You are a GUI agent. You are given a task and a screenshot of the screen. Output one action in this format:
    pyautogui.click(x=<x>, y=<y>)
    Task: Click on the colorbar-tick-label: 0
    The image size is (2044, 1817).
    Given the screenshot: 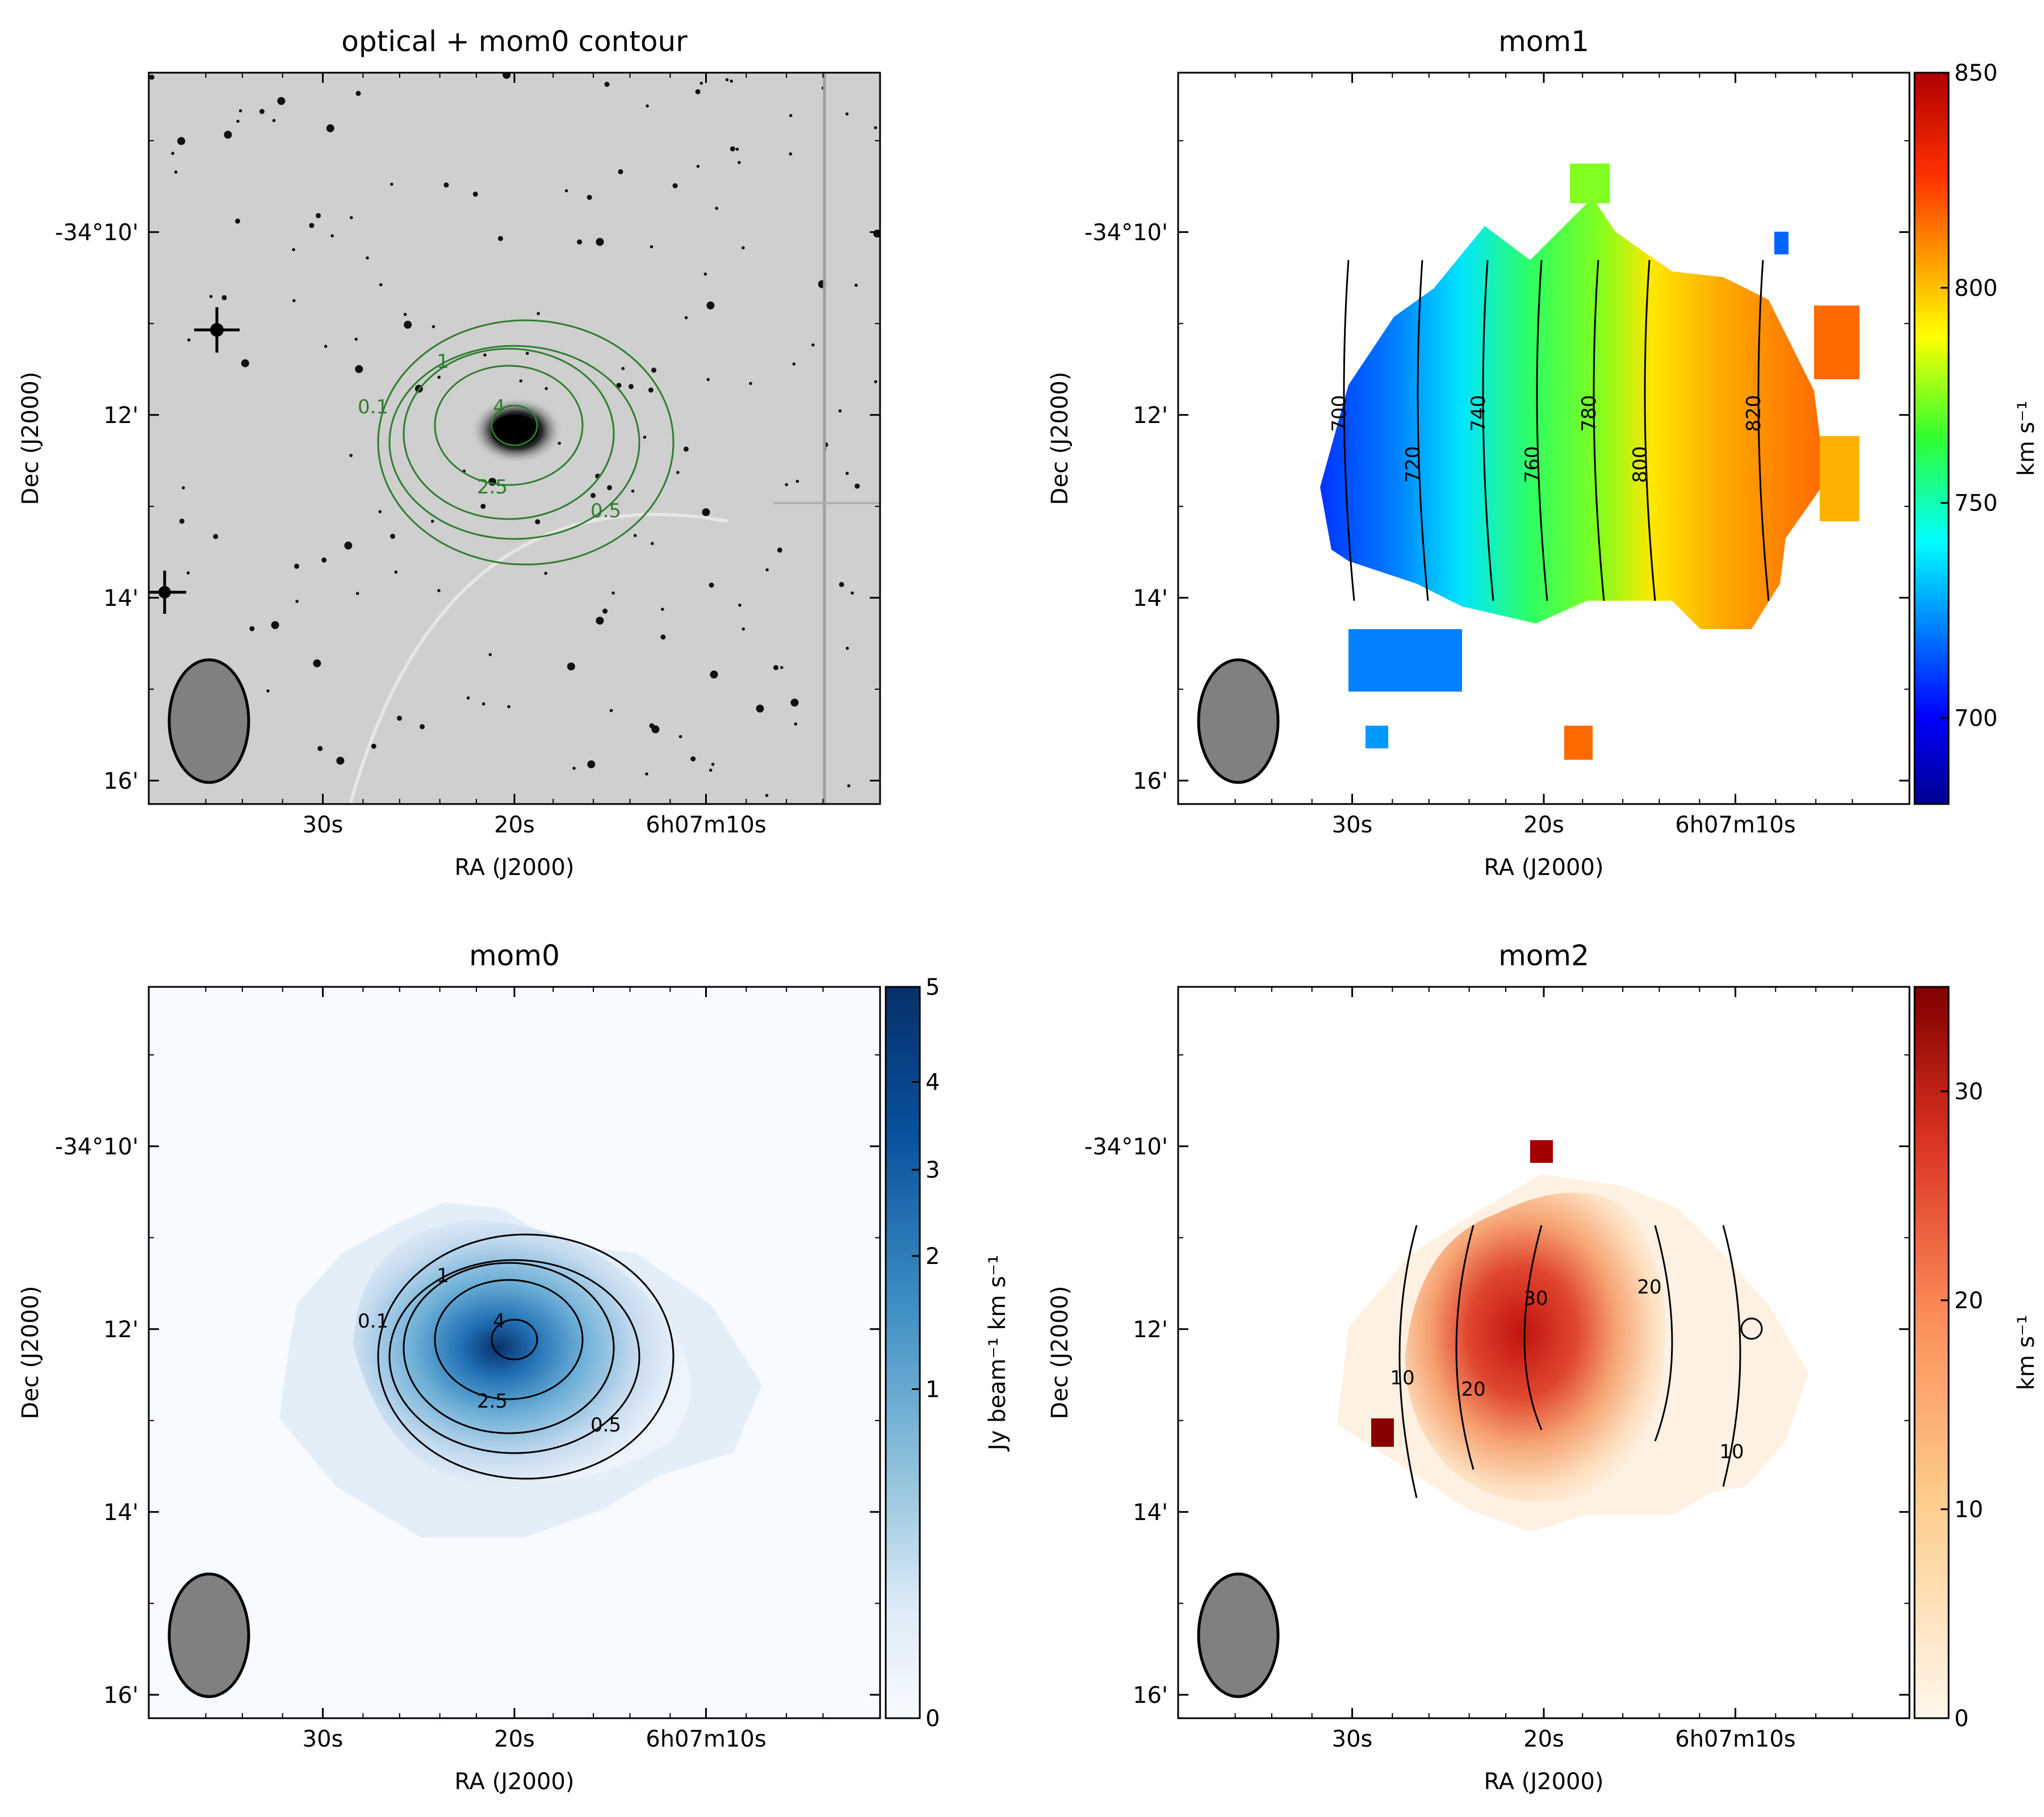 What is the action you would take?
    pyautogui.click(x=932, y=1719)
    